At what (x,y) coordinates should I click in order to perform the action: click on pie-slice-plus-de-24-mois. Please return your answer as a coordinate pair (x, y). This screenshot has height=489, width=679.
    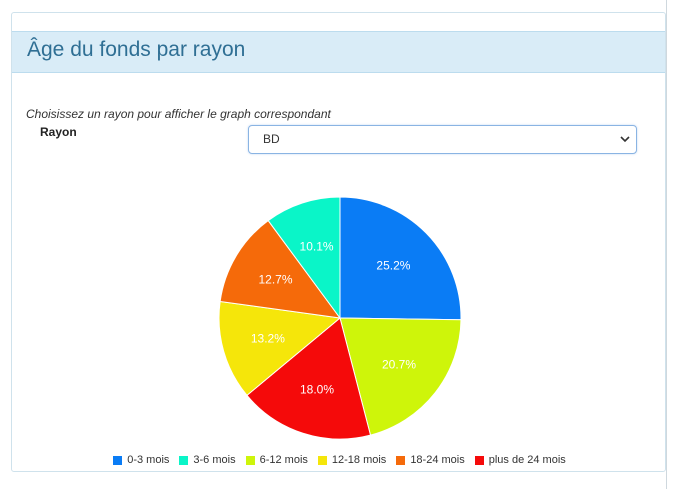
    Looking at the image, I should click on (309, 378).